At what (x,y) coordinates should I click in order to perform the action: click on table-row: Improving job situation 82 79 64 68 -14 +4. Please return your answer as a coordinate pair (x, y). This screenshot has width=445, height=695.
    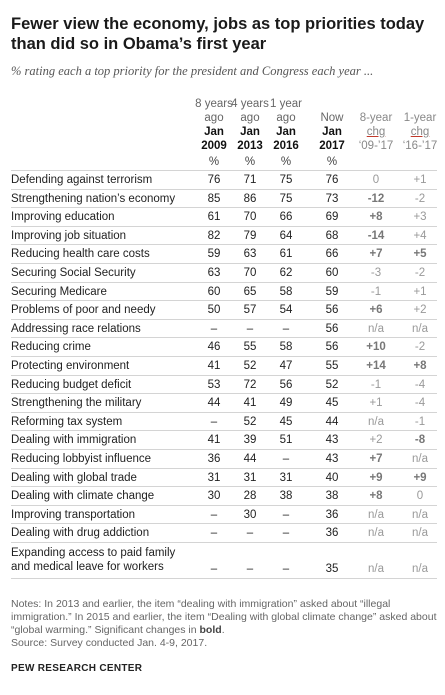
    Looking at the image, I should click on (224, 235).